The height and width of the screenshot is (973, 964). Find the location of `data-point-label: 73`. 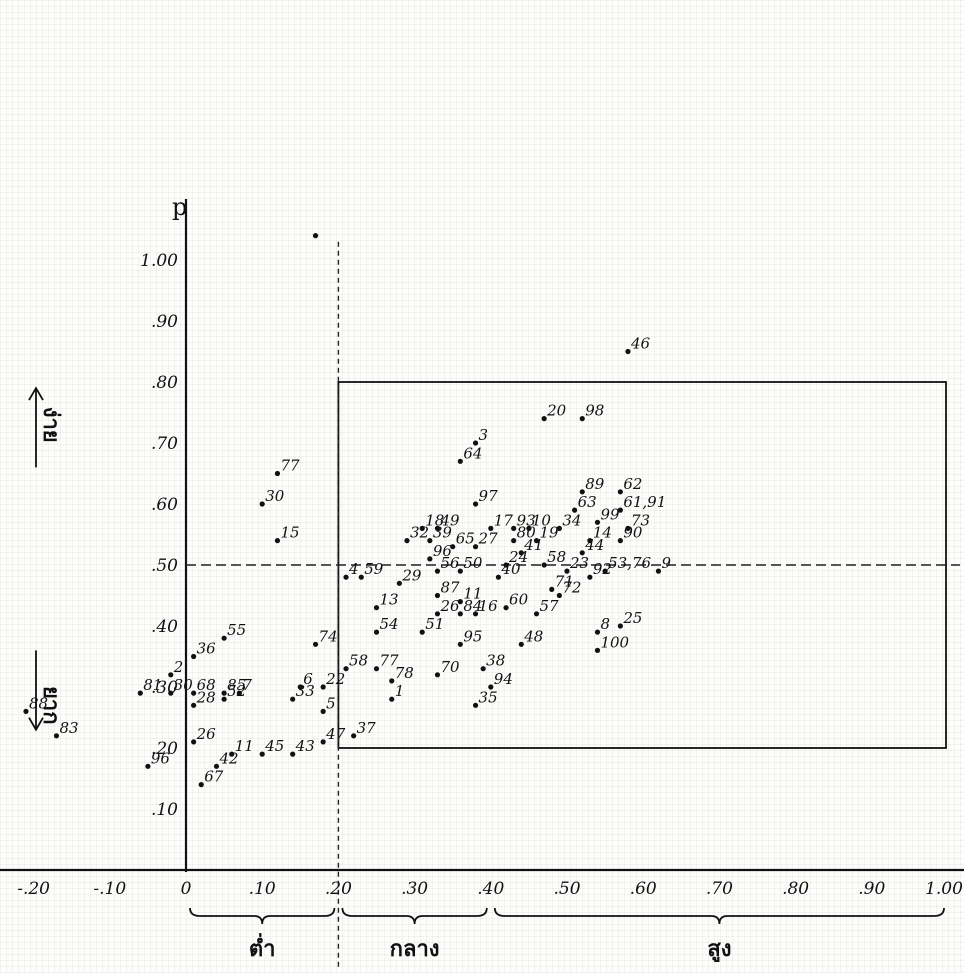

data-point-label: 73 is located at coordinates (640, 520).